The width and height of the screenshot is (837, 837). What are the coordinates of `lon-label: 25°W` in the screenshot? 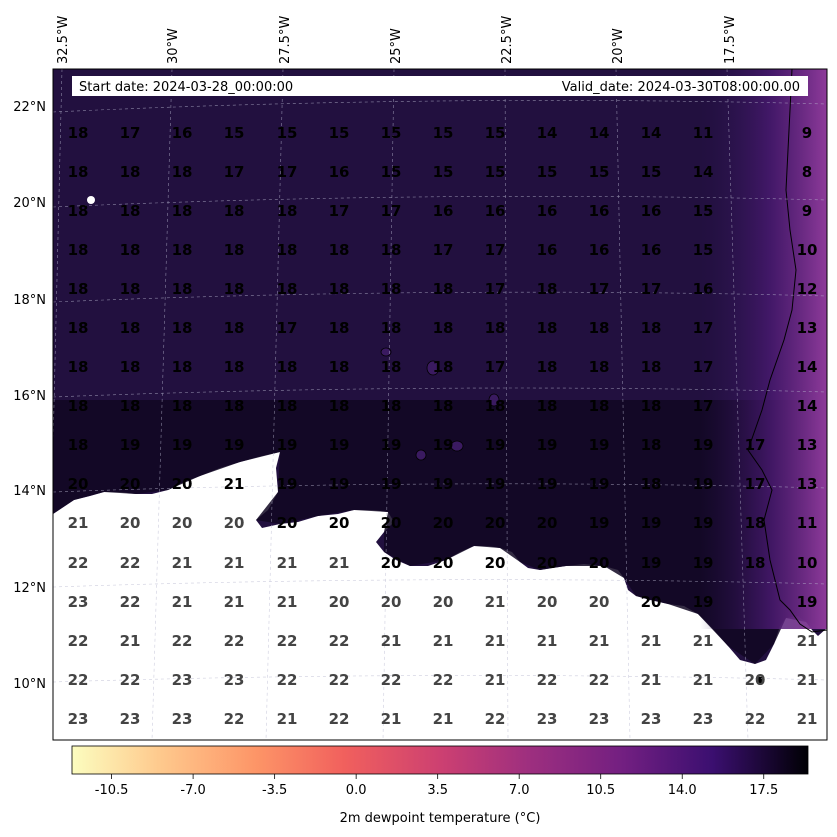 It's located at (396, 46).